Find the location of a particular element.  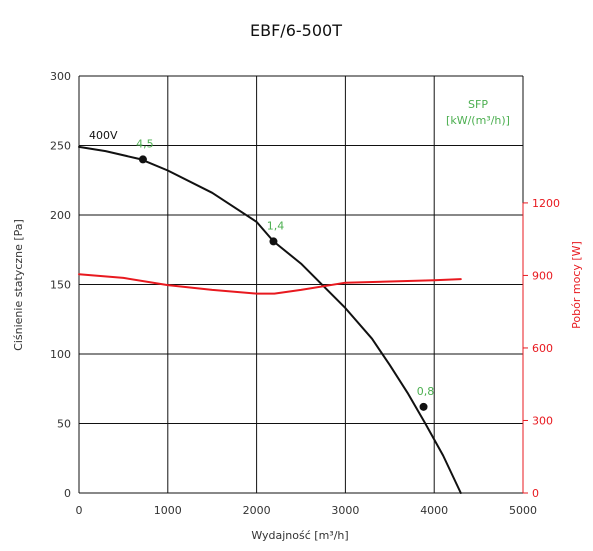

y2-tick-label: 900 is located at coordinates (542, 275).